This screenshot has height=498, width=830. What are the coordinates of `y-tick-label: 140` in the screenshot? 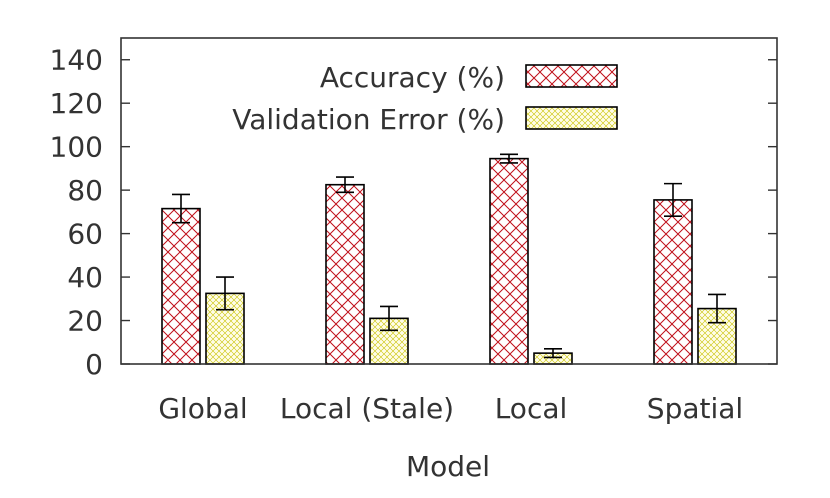 It's located at (76, 60).